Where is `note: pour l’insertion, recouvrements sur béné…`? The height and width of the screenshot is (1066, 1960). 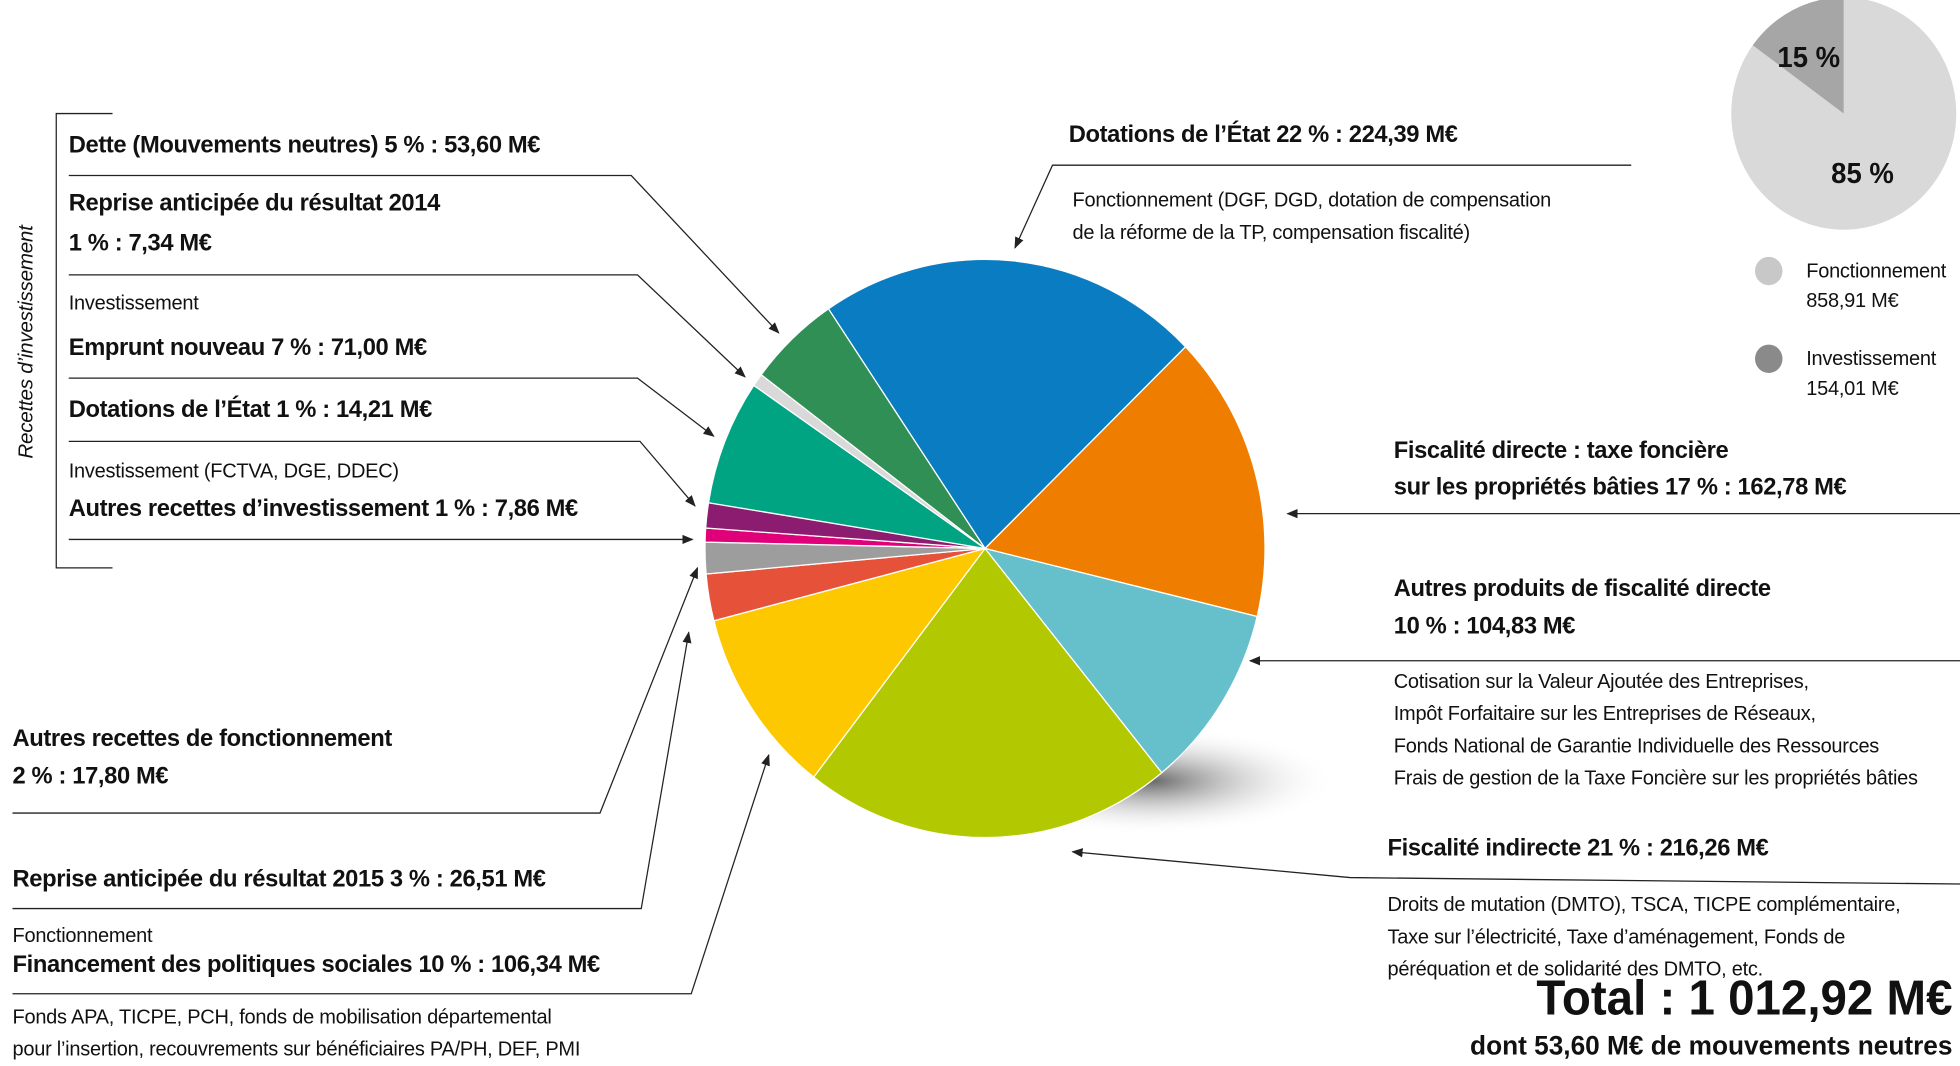
note: pour l’insertion, recouvrements sur béné… is located at coordinates (297, 1049).